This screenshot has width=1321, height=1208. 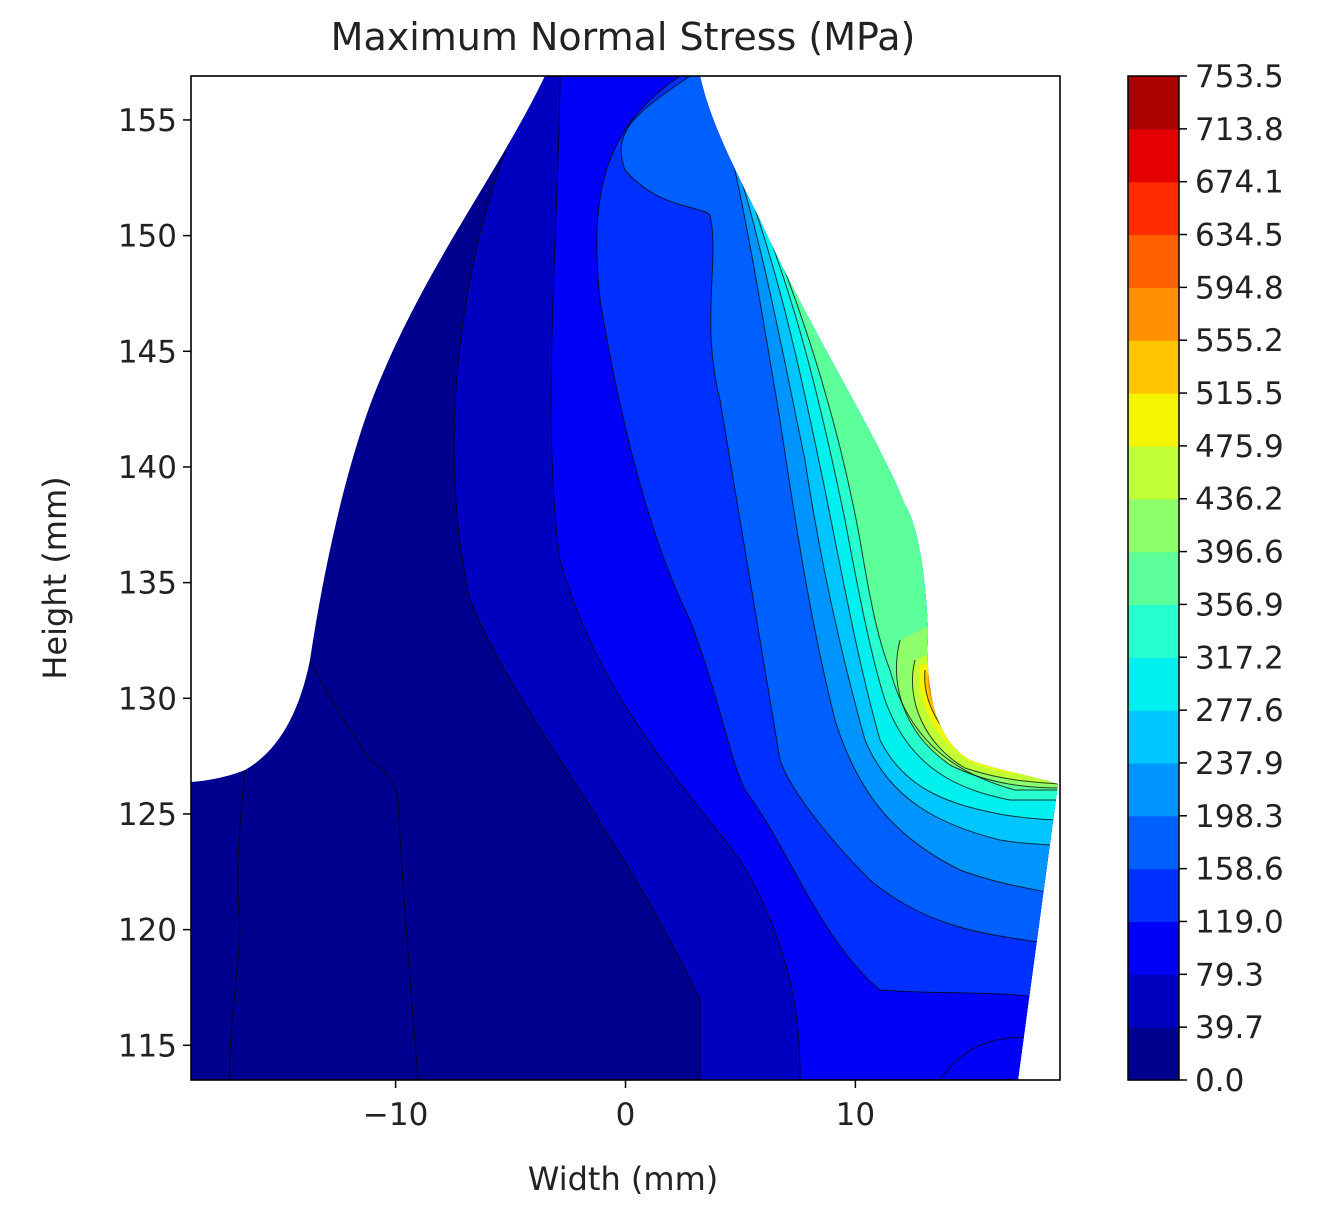 What do you see at coordinates (1239, 922) in the screenshot?
I see `colorbar-tick-label: 119.0` at bounding box center [1239, 922].